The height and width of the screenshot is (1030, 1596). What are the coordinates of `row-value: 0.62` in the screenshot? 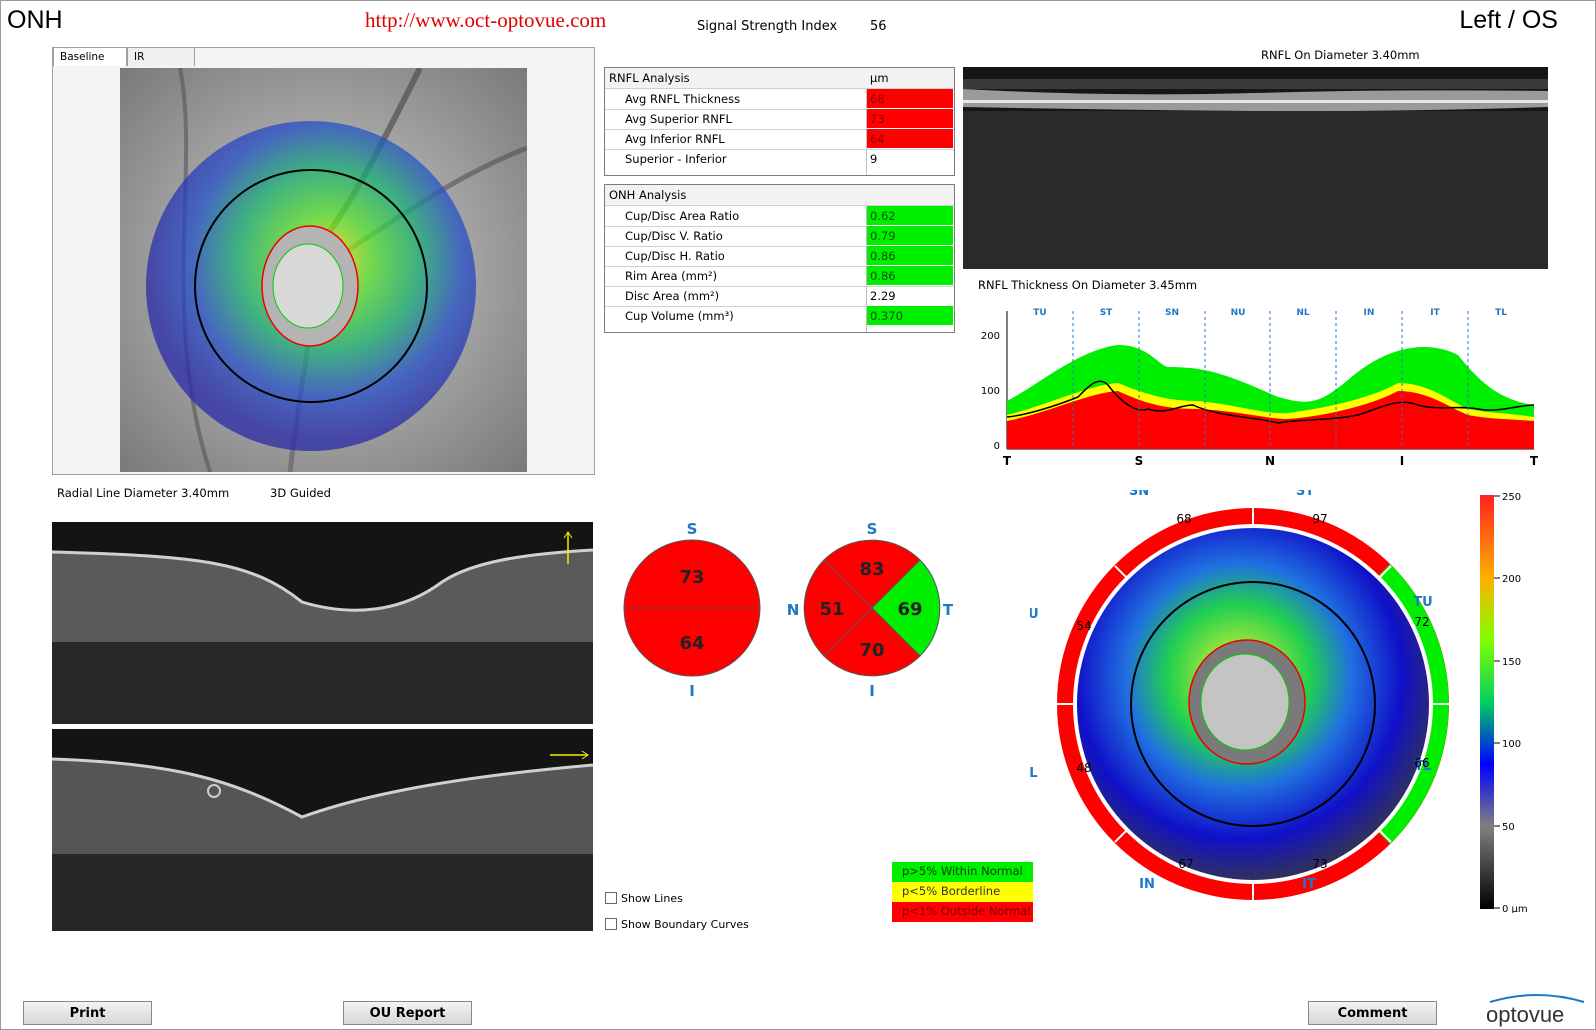 It's located at (910, 215).